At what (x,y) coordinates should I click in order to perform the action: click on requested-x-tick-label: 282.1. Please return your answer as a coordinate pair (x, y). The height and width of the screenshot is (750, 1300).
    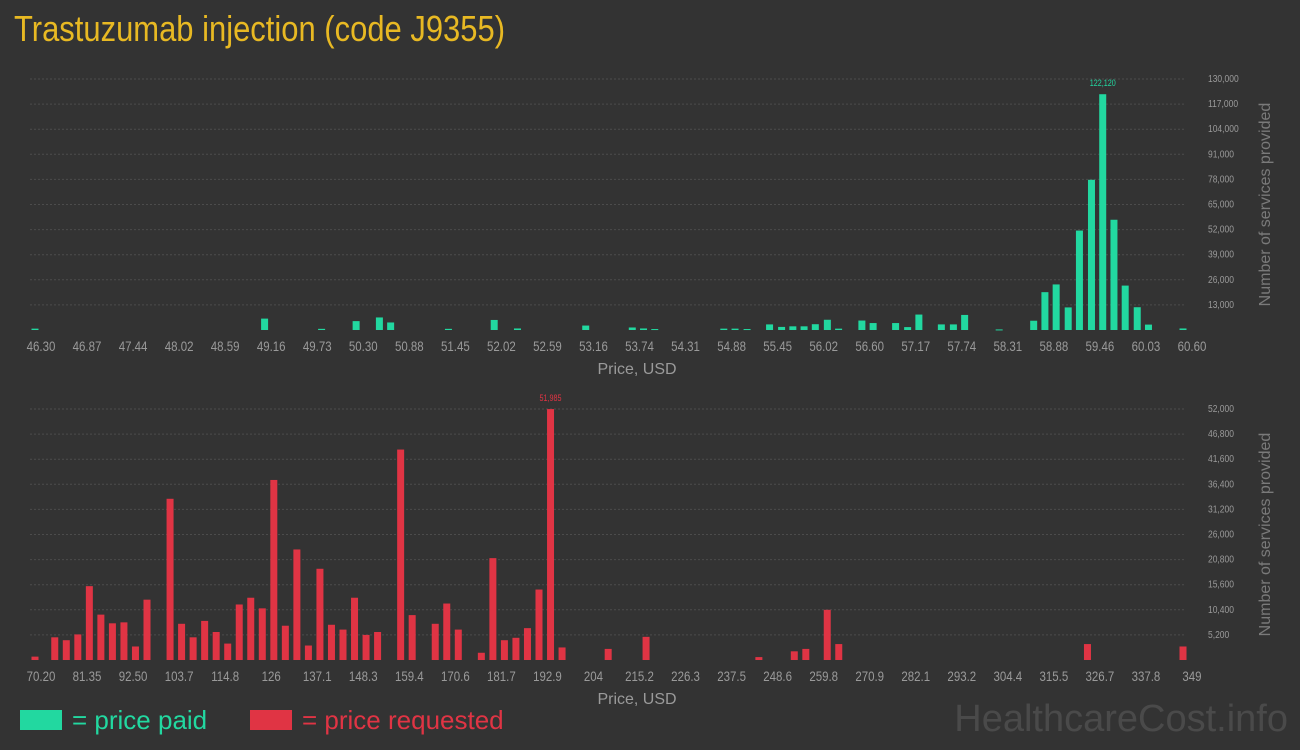
    Looking at the image, I should click on (915, 676).